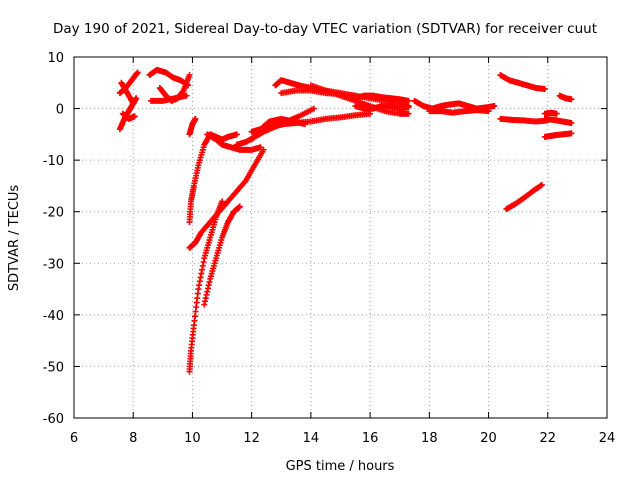  I want to click on y-tick-label: -30, so click(53, 264).